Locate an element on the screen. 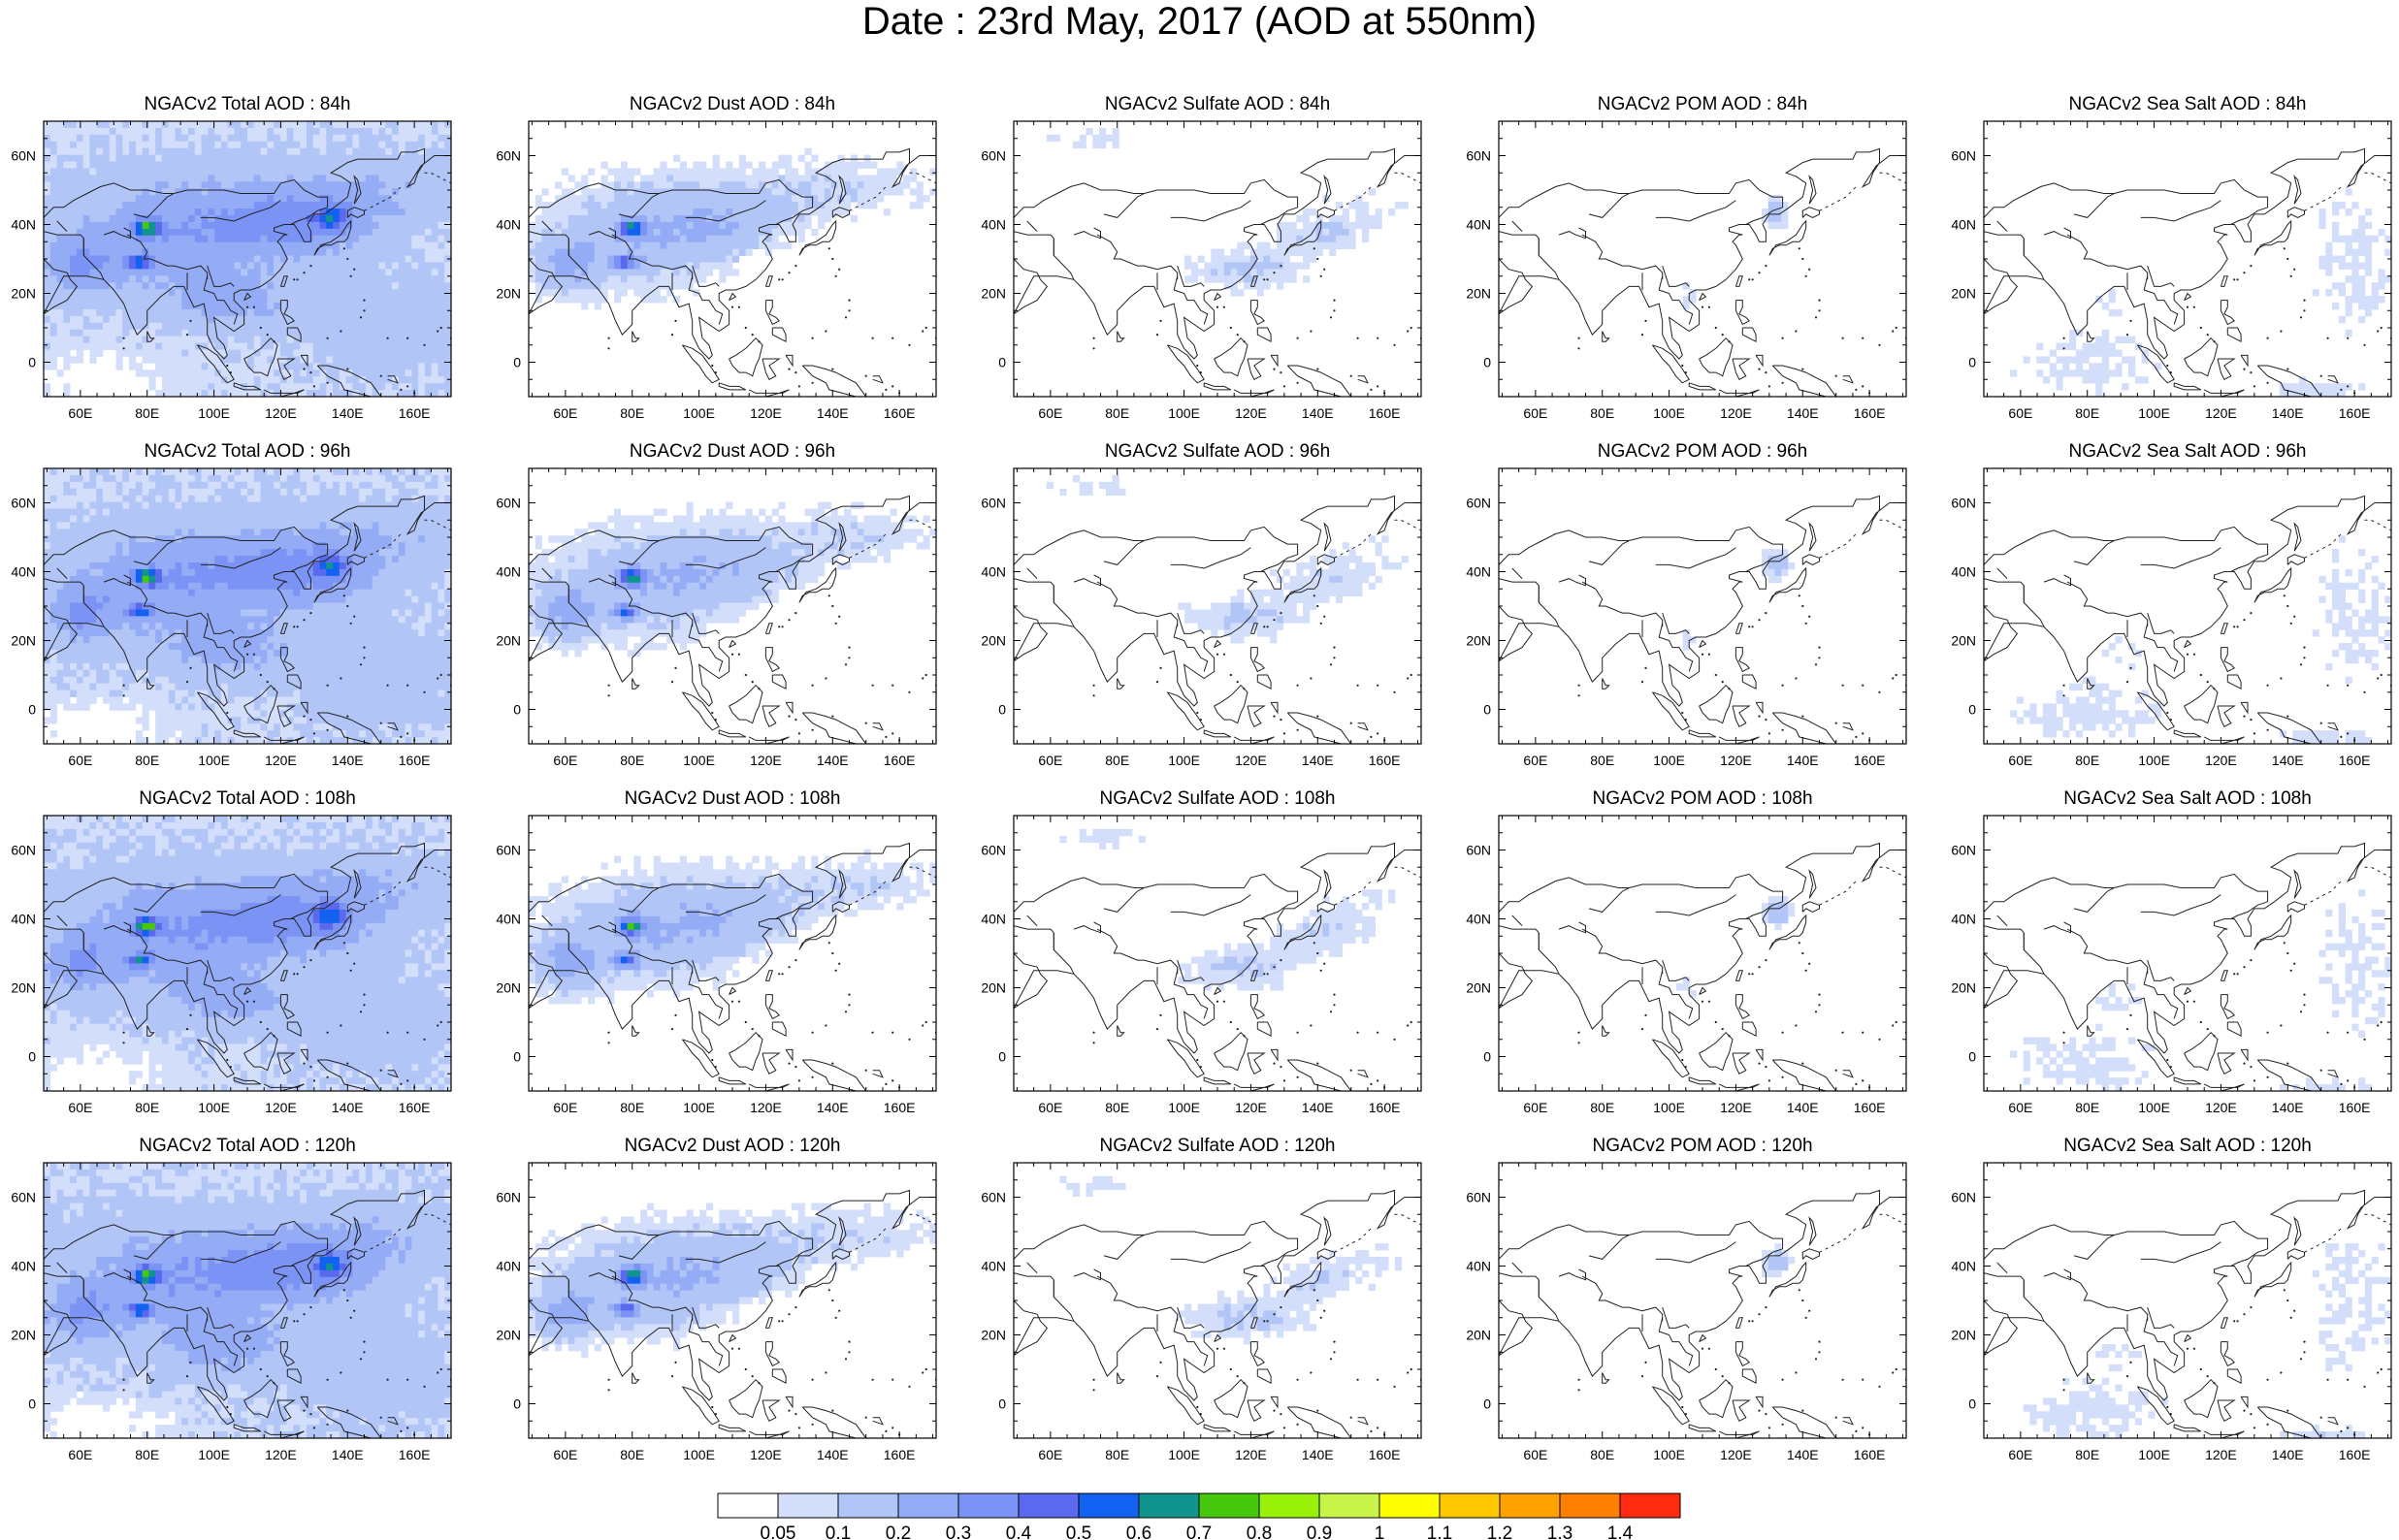 This screenshot has width=2399, height=1540. border-line is located at coordinates (602, 234).